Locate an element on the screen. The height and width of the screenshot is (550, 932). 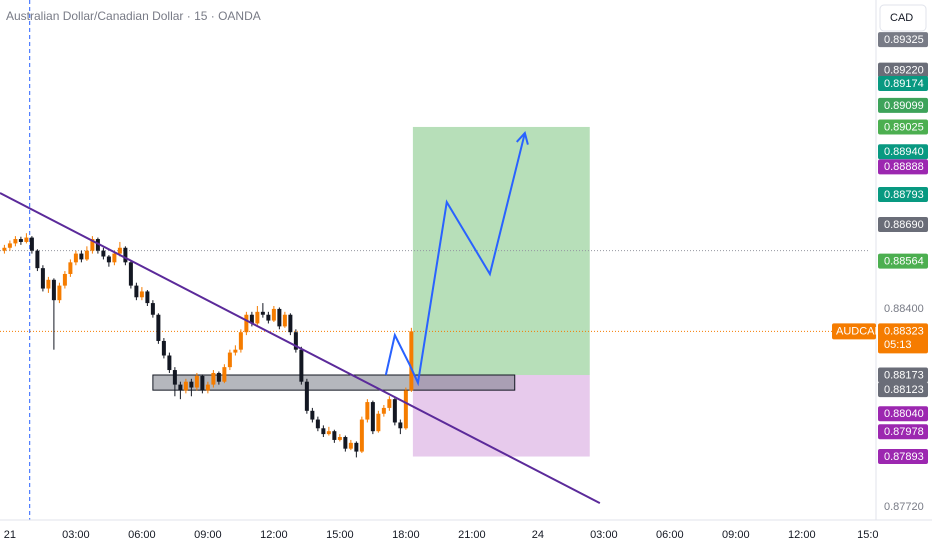
x-tick-label: 18:00 is located at coordinates (406, 535).